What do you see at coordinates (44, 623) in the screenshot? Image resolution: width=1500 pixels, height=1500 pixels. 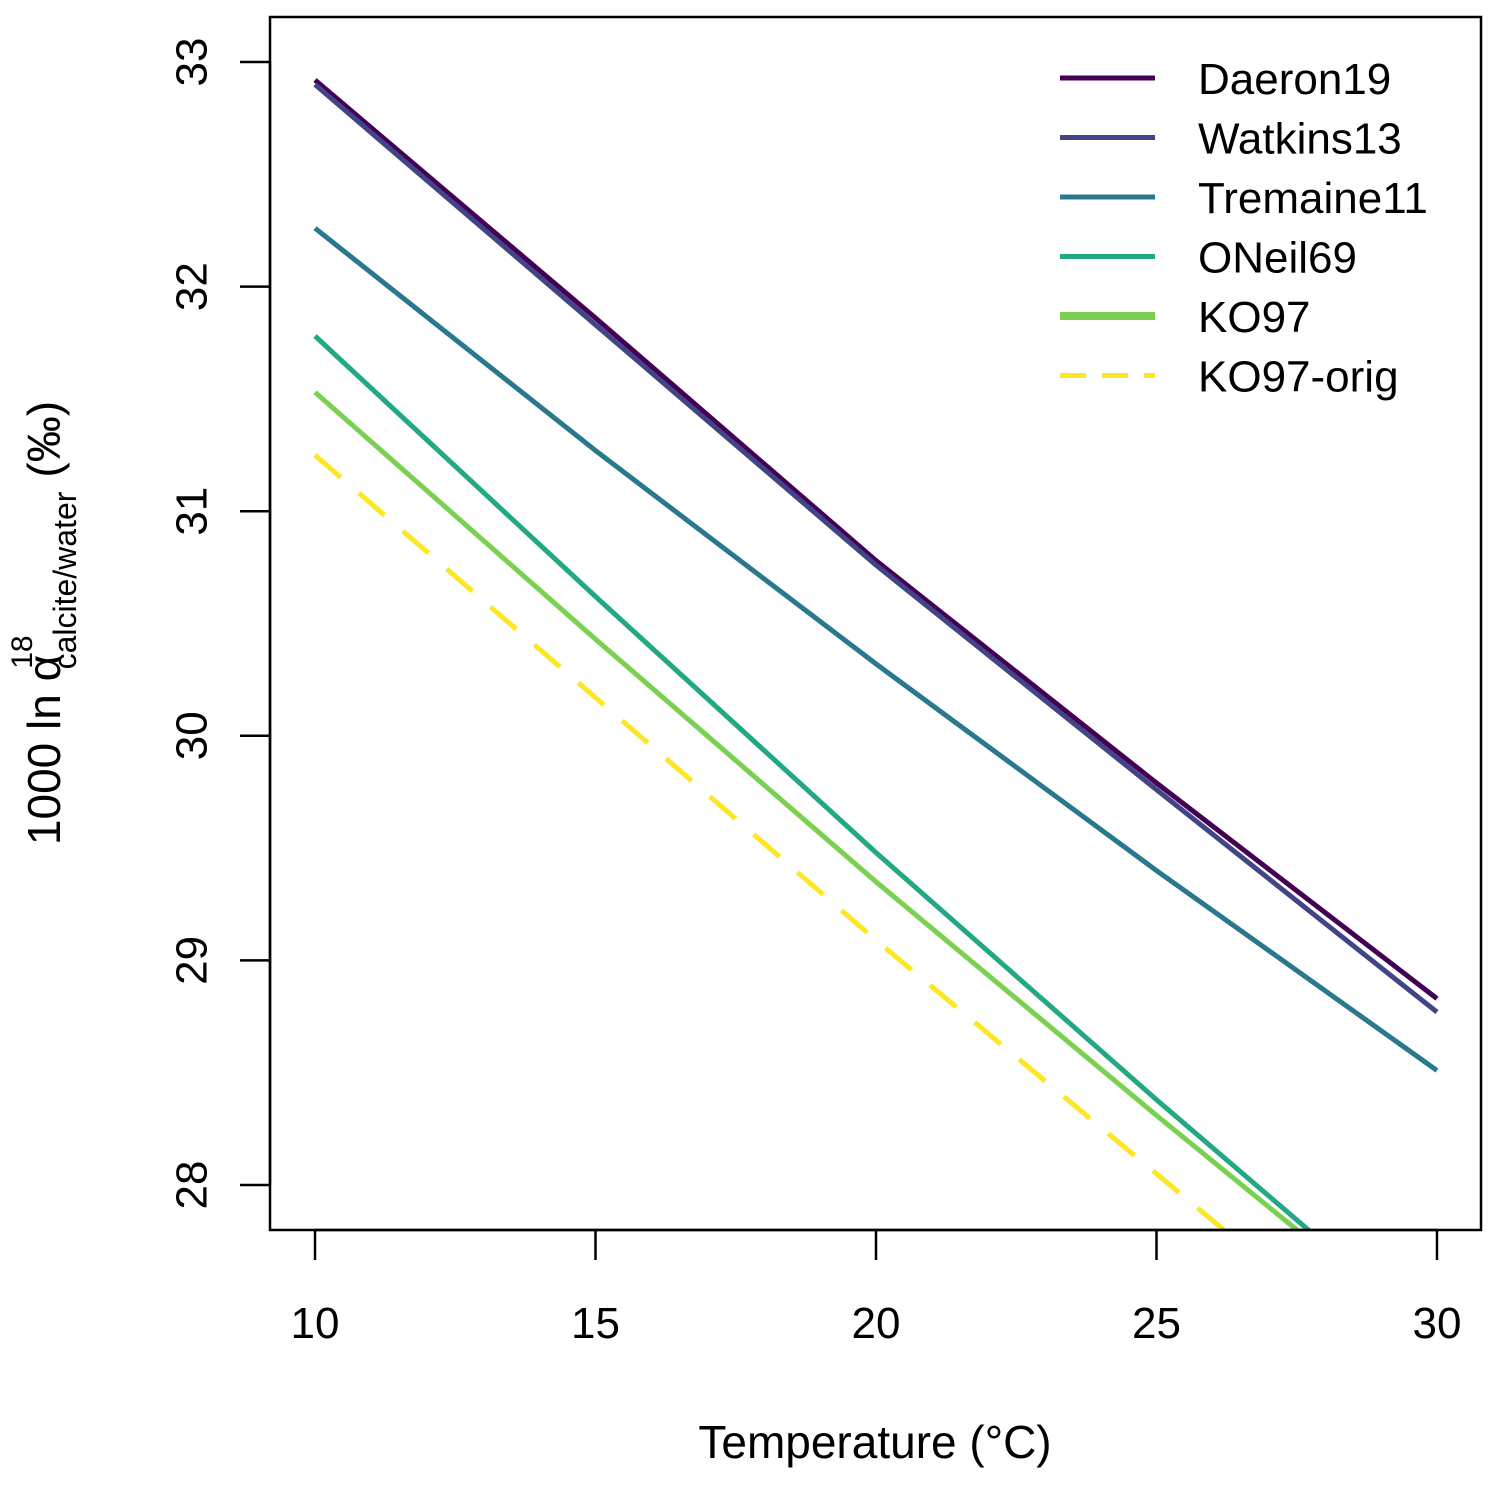 I see `y-axis-label: 1000 ln α18 calcite/water (‰)` at bounding box center [44, 623].